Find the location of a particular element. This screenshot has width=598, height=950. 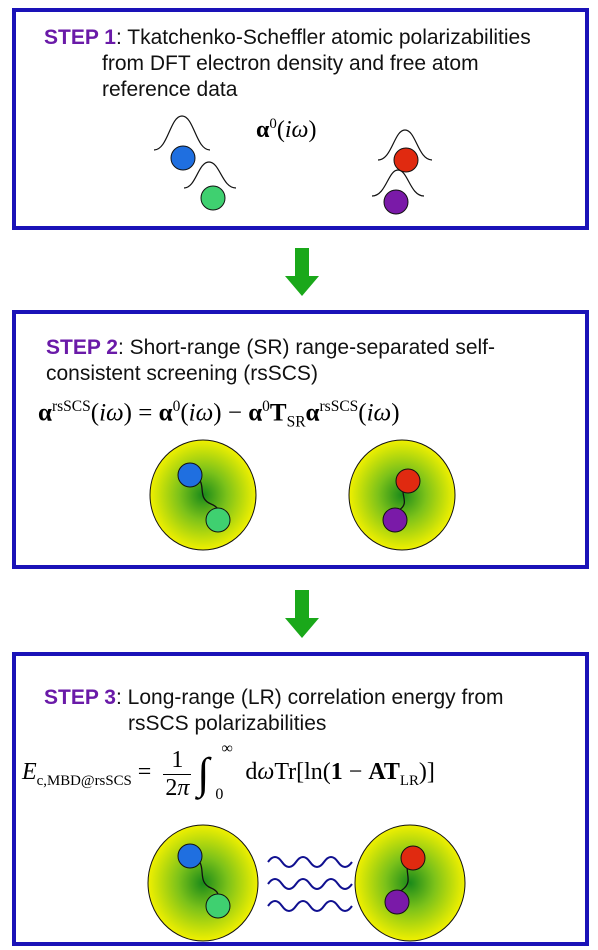

step3-atoms-illustration is located at coordinates (306, 883).